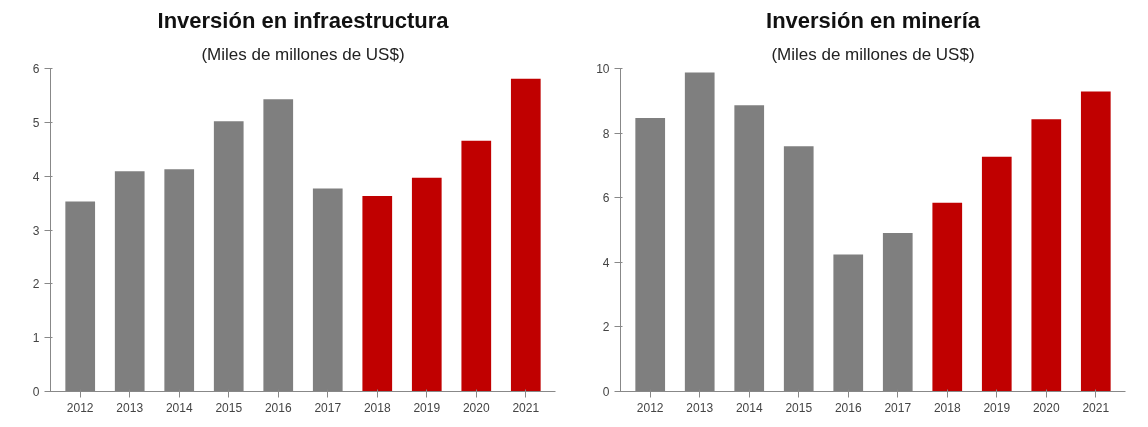 The width and height of the screenshot is (1148, 427). I want to click on y-tick-label: 10, so click(603, 69).